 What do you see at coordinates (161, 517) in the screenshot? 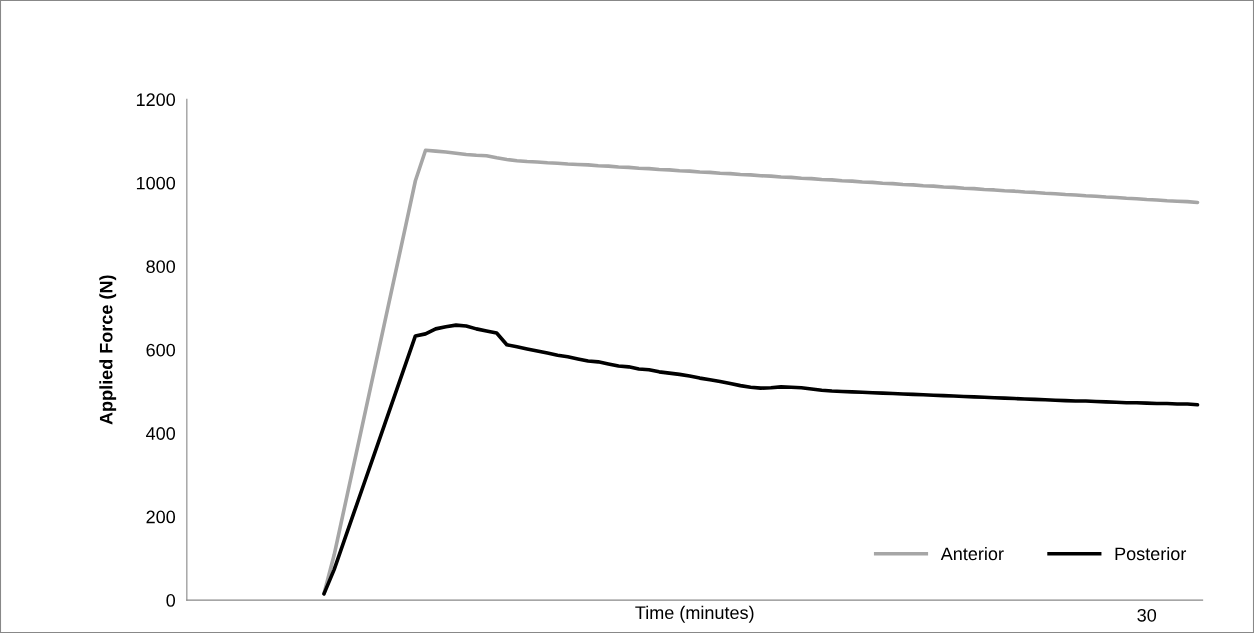
I see `y-tick-label: 200` at bounding box center [161, 517].